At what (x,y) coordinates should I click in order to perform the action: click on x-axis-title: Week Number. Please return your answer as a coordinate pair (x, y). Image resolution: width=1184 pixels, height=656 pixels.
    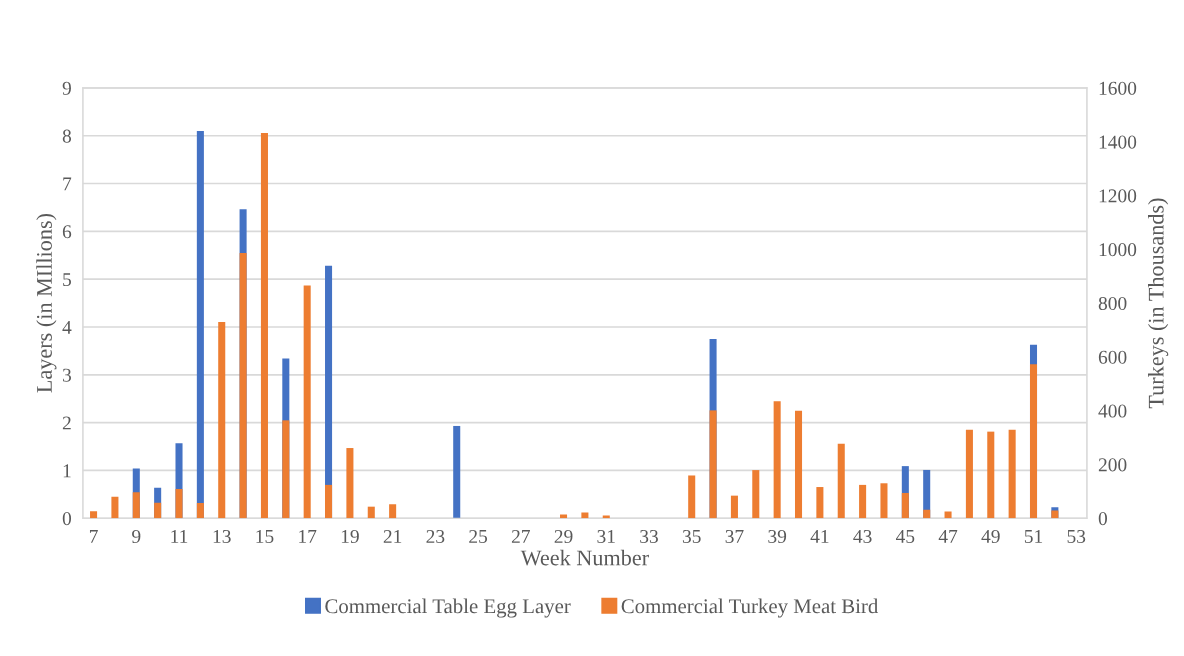
    Looking at the image, I should click on (584, 557).